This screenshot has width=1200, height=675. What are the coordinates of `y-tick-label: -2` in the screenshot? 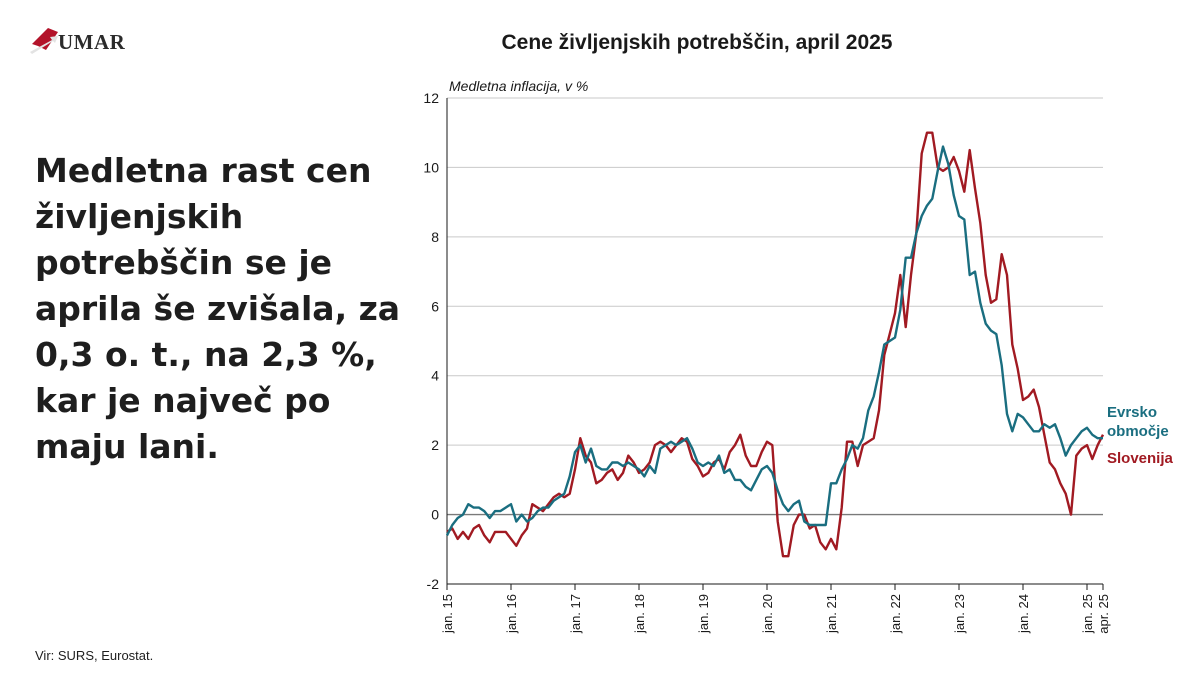 It's located at (433, 584).